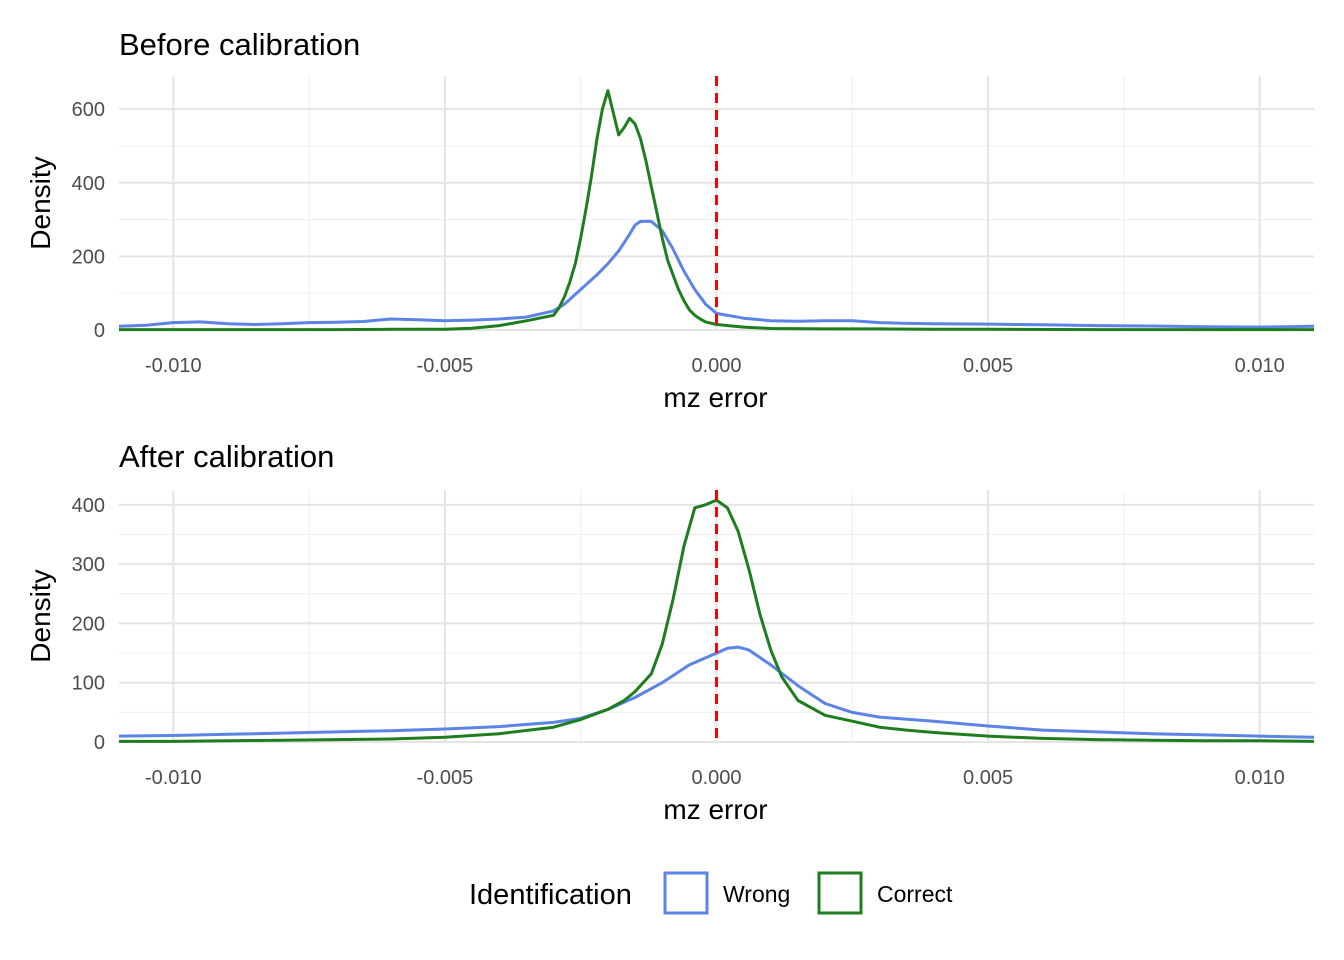 The height and width of the screenshot is (960, 1344). What do you see at coordinates (550, 895) in the screenshot?
I see `legend-title: Identification` at bounding box center [550, 895].